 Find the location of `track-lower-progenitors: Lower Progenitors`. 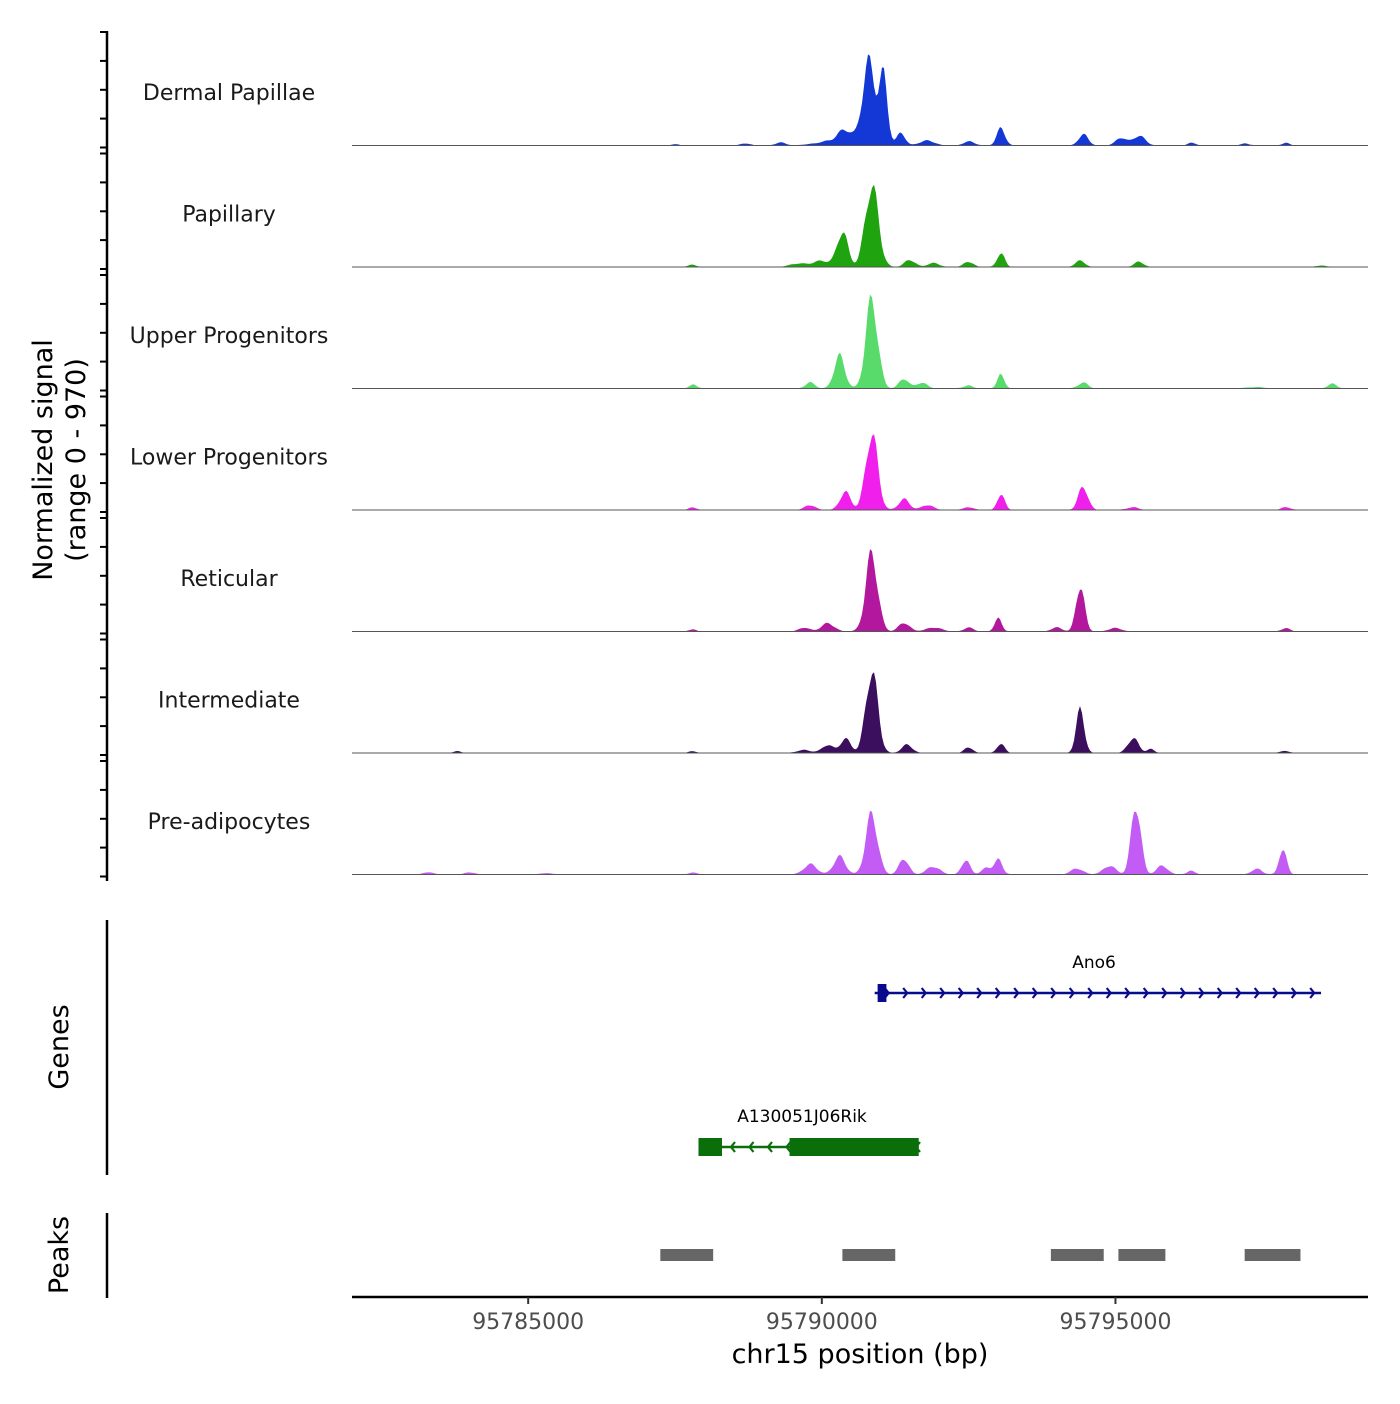

track-lower-progenitors: Lower Progenitors is located at coordinates (749, 472).